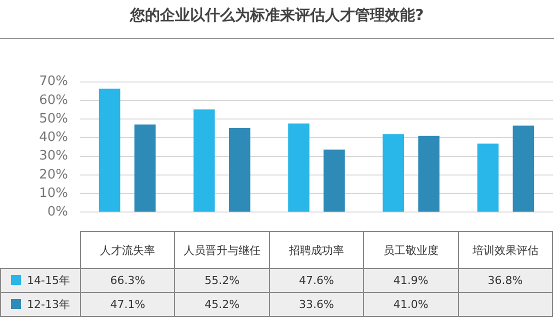 This screenshot has width=554, height=330. What do you see at coordinates (222, 280) in the screenshot?
I see `data-label: 55.2%` at bounding box center [222, 280].